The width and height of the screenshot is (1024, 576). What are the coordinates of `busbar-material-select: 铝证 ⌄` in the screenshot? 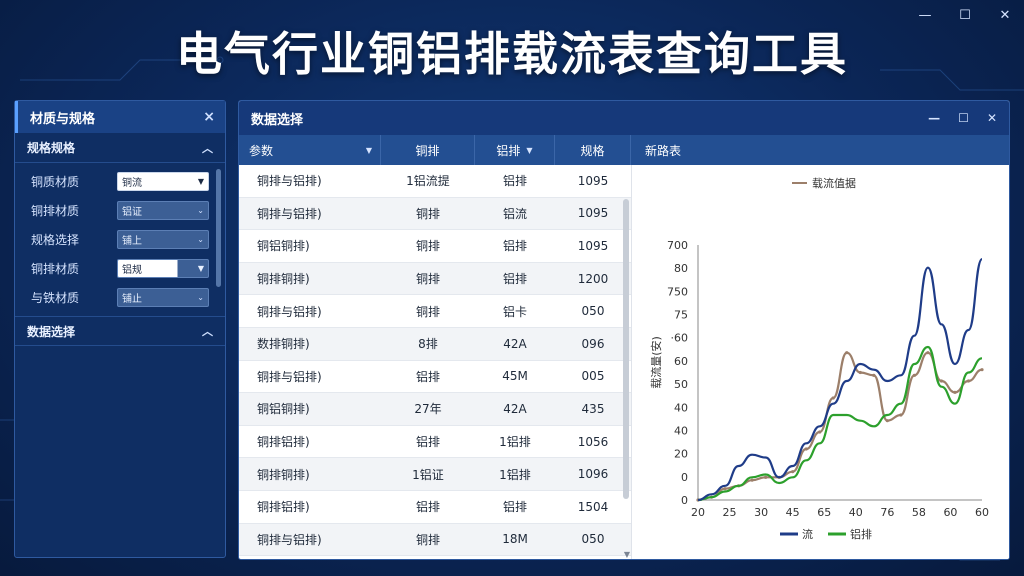 It's located at (163, 210).